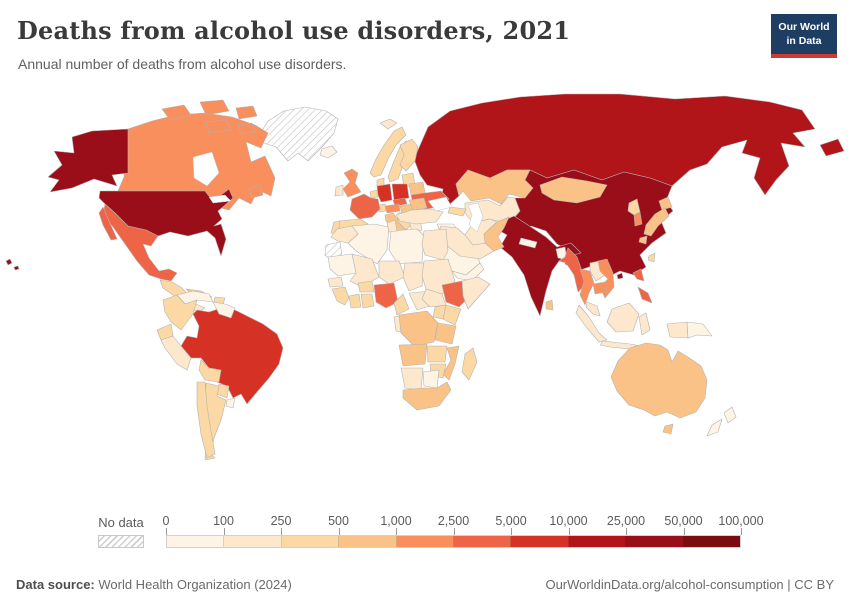 The image size is (850, 600). What do you see at coordinates (384, 193) in the screenshot?
I see `country-germany` at bounding box center [384, 193].